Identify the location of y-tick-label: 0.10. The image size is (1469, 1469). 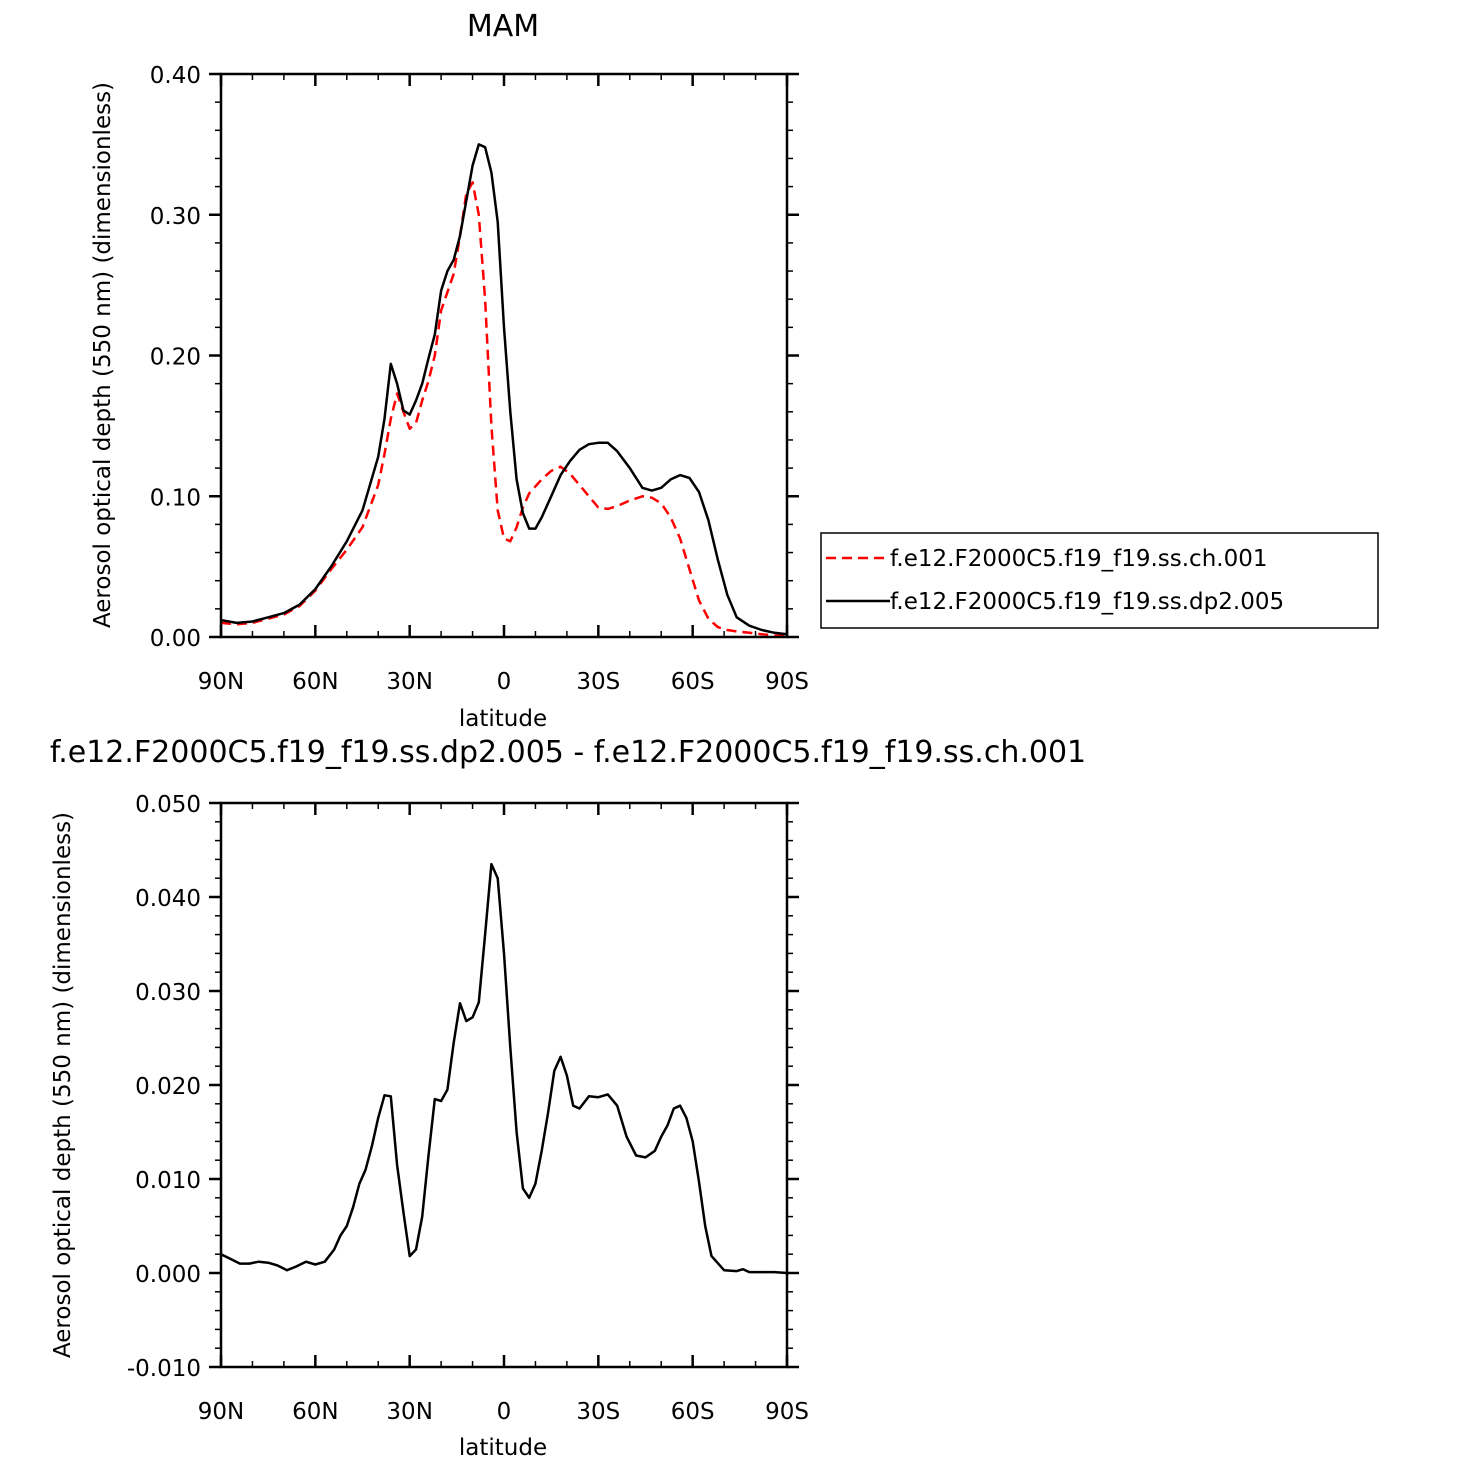
(175, 498).